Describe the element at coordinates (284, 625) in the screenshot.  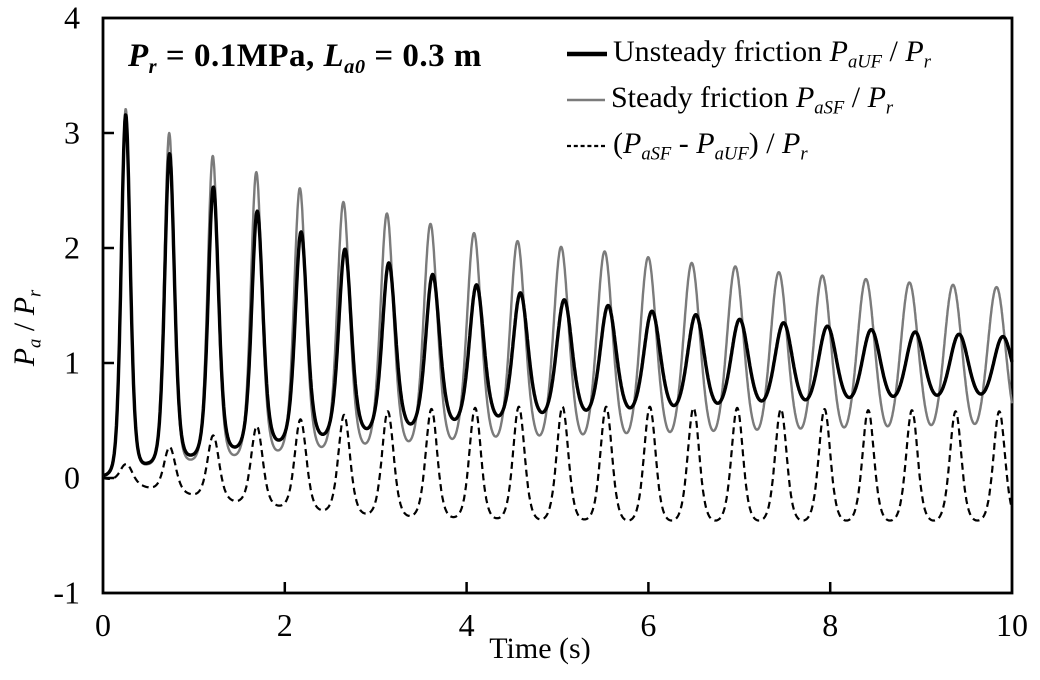
I see `x-tick-label: 2` at that location.